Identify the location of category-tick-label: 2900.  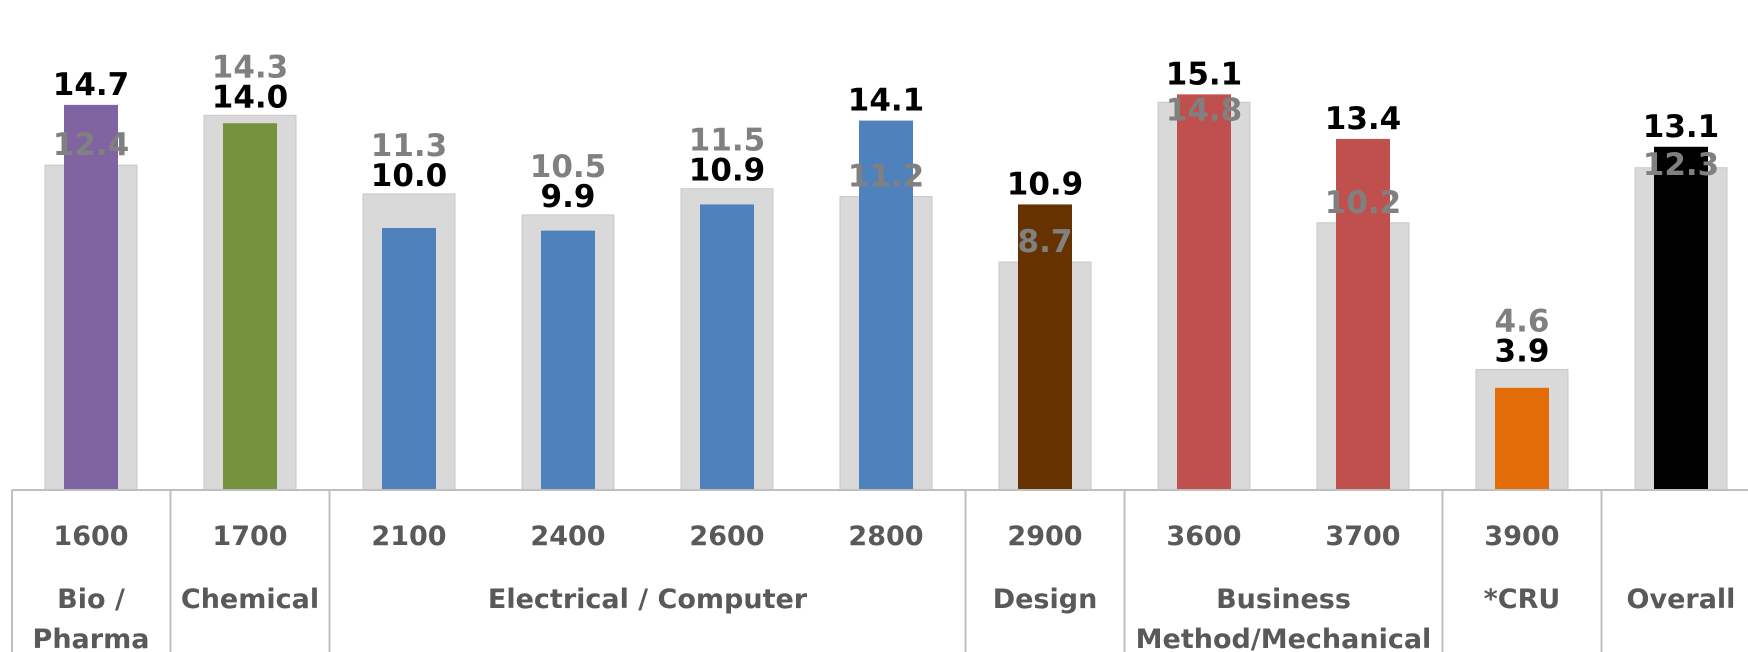
(1044, 536).